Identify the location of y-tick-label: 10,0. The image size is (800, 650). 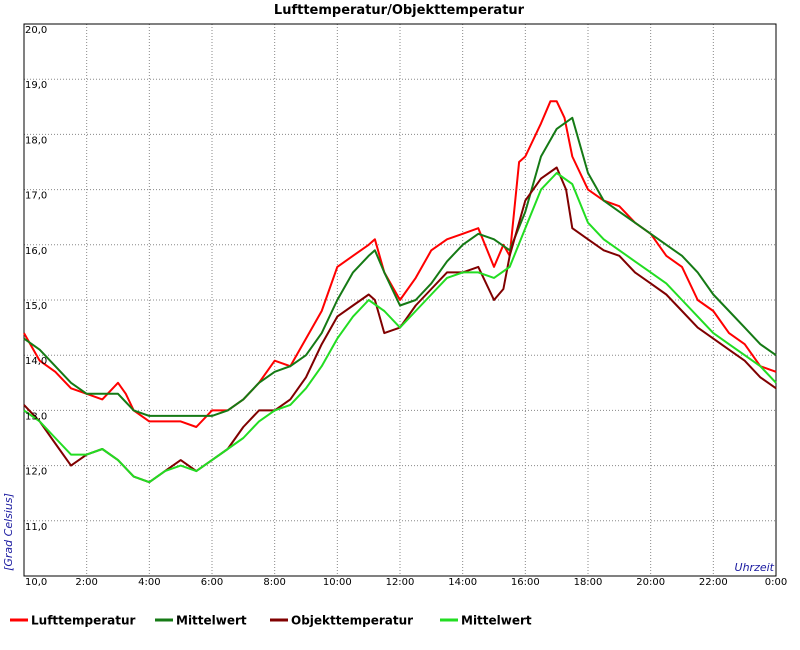
(36, 582).